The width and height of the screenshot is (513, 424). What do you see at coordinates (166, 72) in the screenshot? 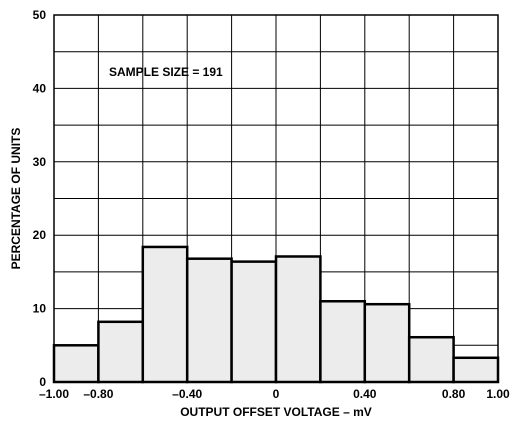
I see `sample-size-annotation: SAMPLE SIZE = 191` at bounding box center [166, 72].